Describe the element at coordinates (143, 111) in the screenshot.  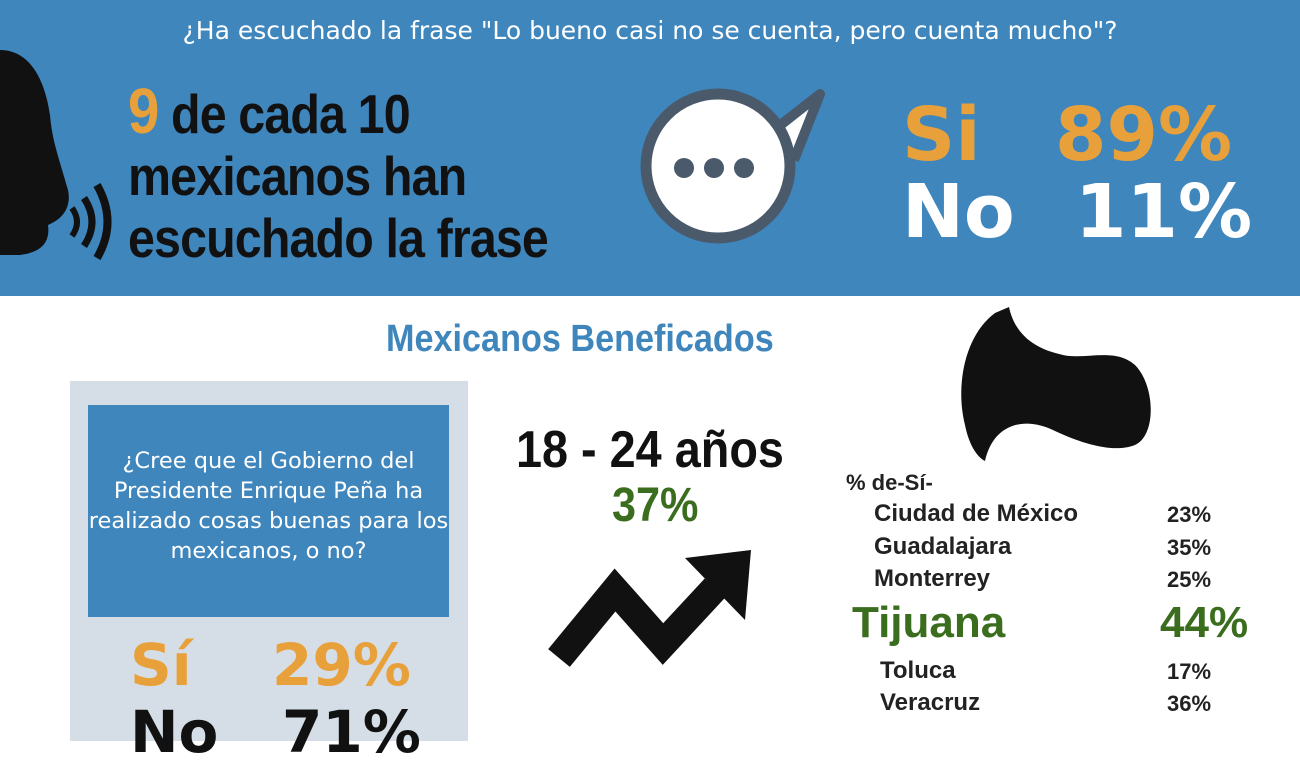
I see `headline-number: 9` at that location.